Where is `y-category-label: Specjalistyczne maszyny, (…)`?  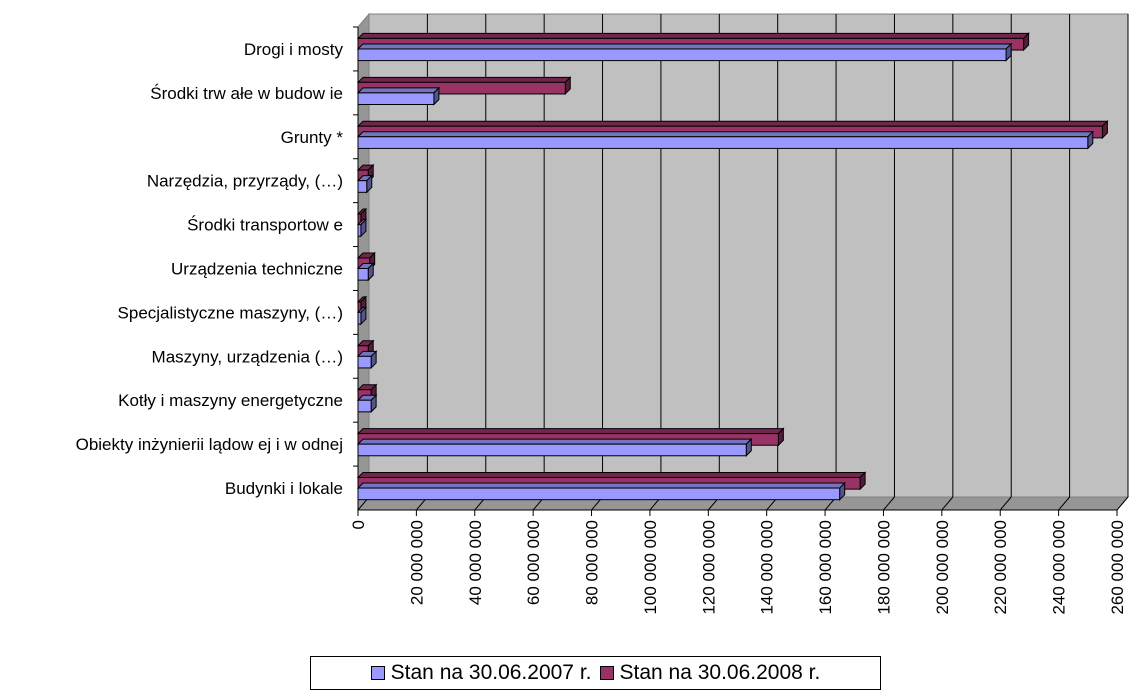 y-category-label: Specjalistyczne maszyny, (…) is located at coordinates (230, 312).